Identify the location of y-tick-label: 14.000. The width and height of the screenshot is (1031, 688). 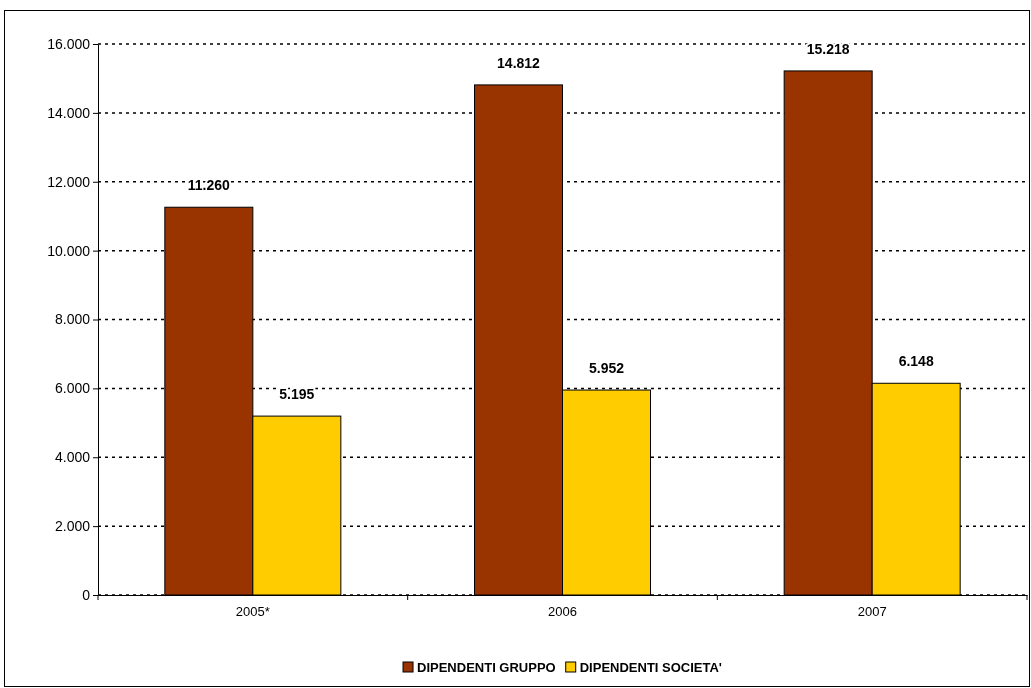
(69, 112).